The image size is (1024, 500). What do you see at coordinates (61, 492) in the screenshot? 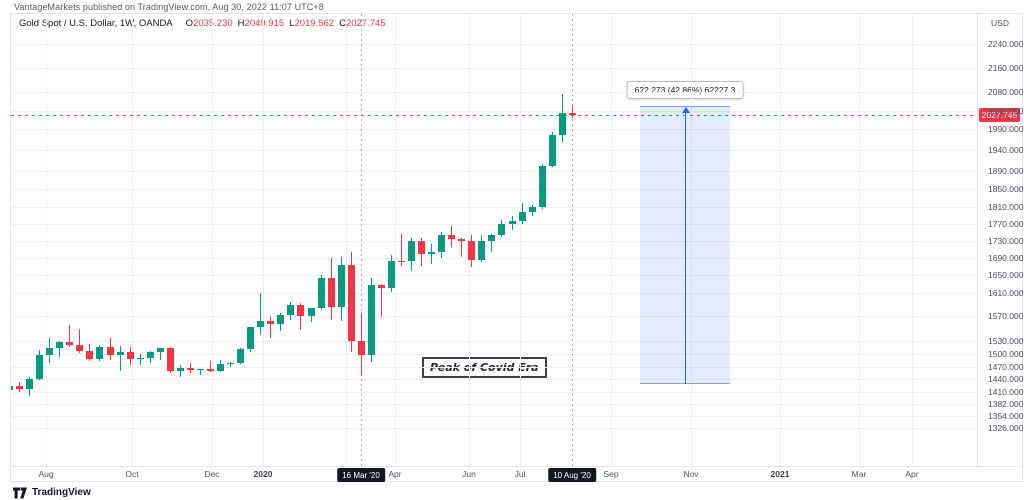
I see `tradingview-logo-text: TradingView` at bounding box center [61, 492].